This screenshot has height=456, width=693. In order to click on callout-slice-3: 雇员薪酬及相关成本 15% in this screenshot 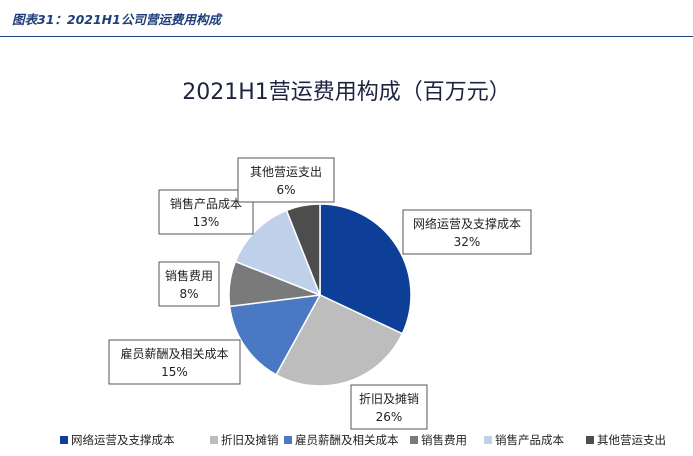, I will do `click(174, 362)`.